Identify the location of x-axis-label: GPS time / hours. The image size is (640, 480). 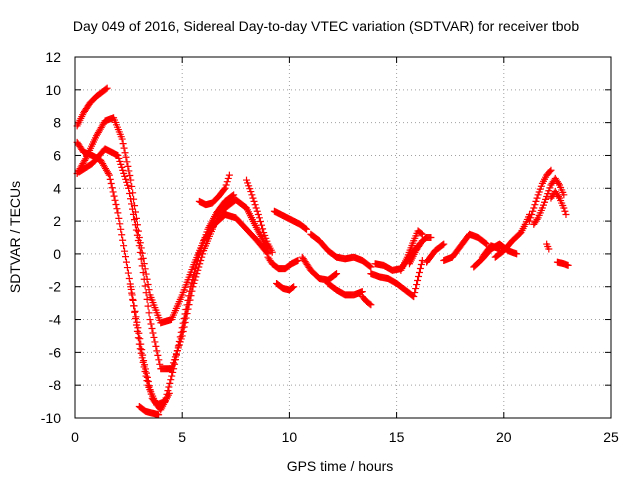
(340, 466).